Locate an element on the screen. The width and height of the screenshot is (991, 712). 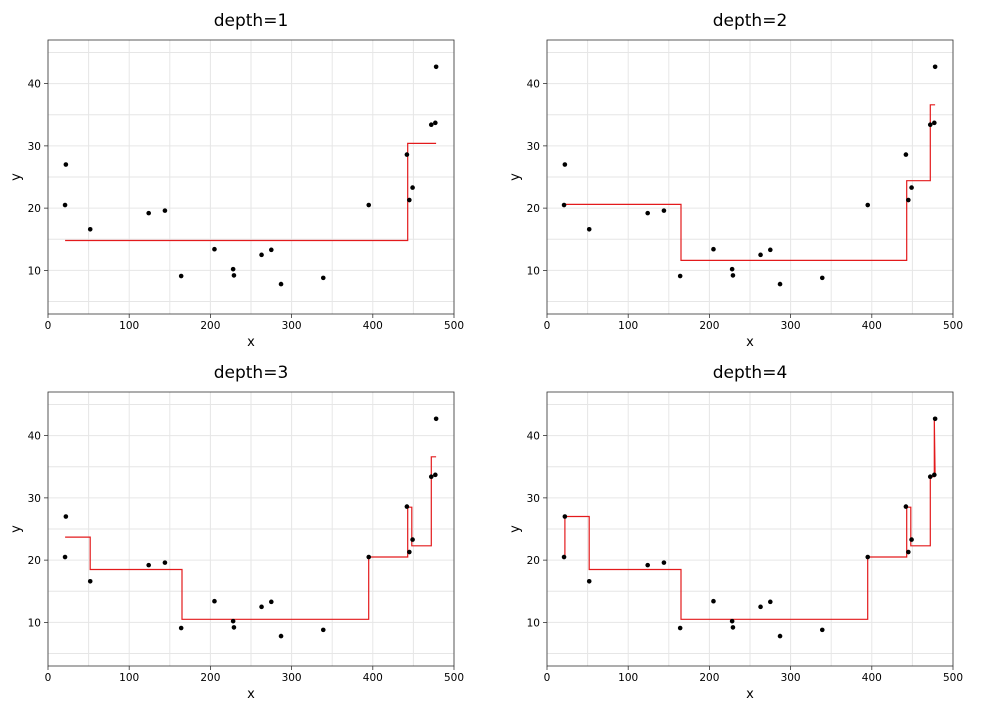
chart-title: depth=3 is located at coordinates (251, 373).